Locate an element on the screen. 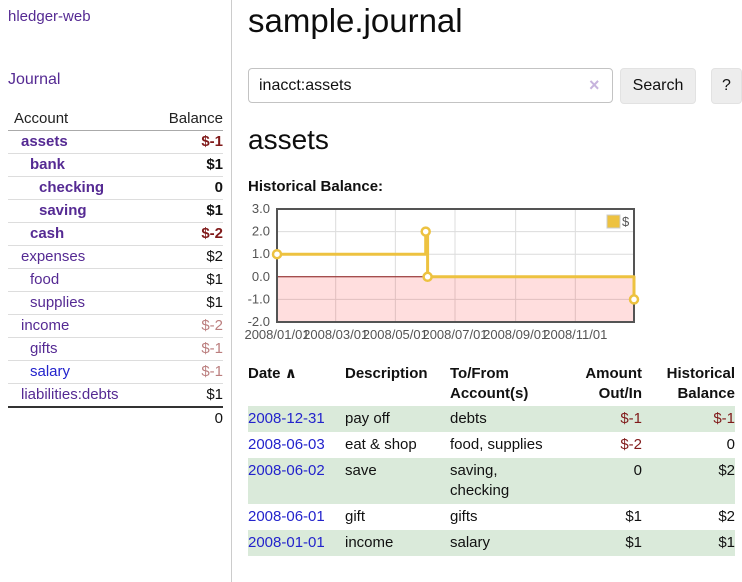  account-row: salary $-1 is located at coordinates (115, 372).